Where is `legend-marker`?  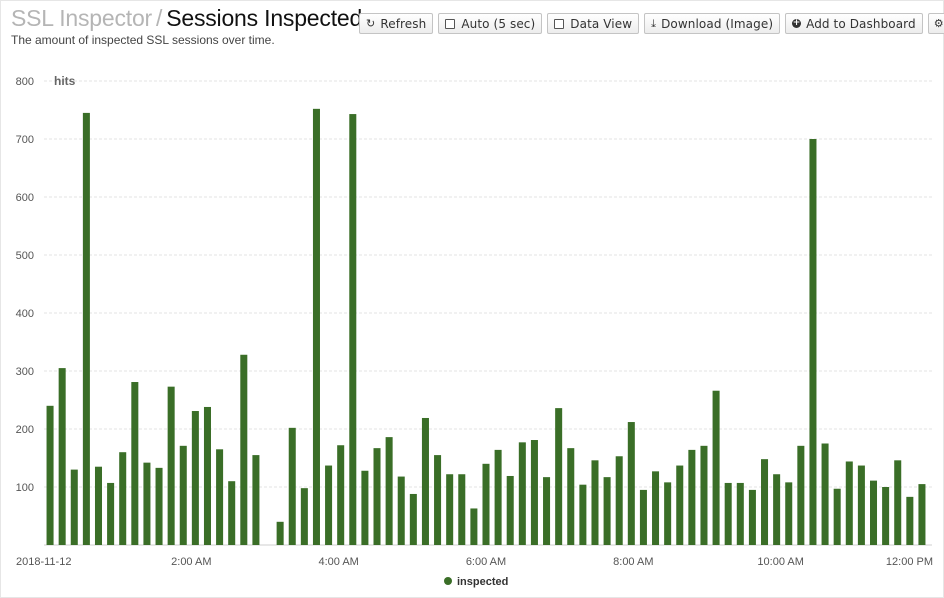 legend-marker is located at coordinates (448, 581).